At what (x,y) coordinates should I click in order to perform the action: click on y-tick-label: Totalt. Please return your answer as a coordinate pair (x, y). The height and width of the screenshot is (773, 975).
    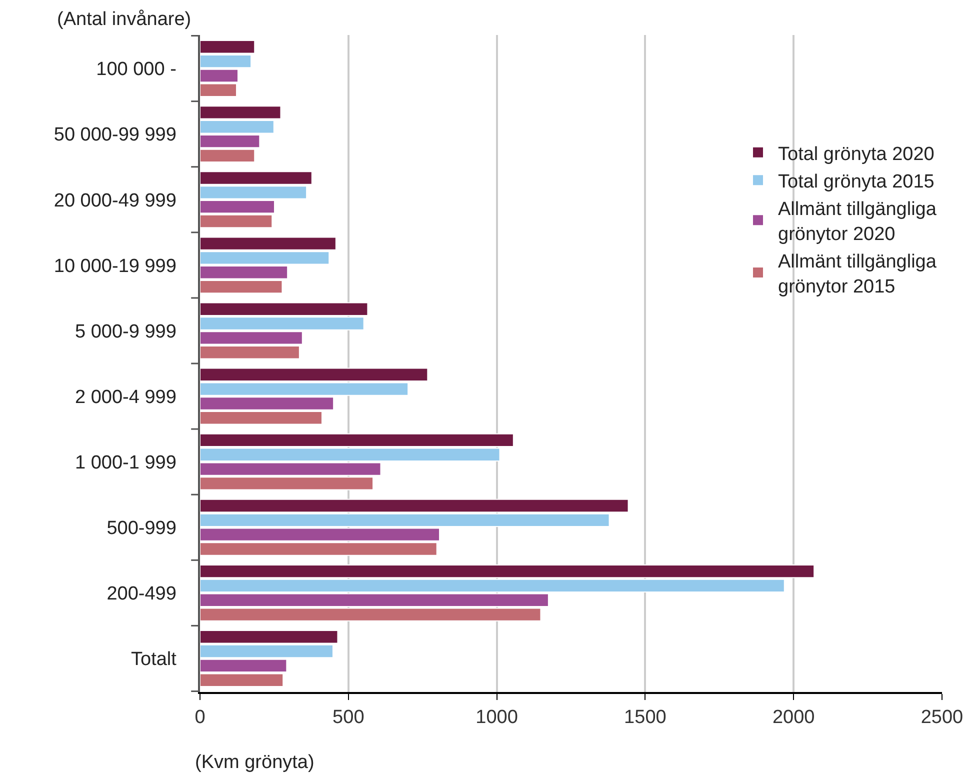
    Looking at the image, I should click on (154, 659).